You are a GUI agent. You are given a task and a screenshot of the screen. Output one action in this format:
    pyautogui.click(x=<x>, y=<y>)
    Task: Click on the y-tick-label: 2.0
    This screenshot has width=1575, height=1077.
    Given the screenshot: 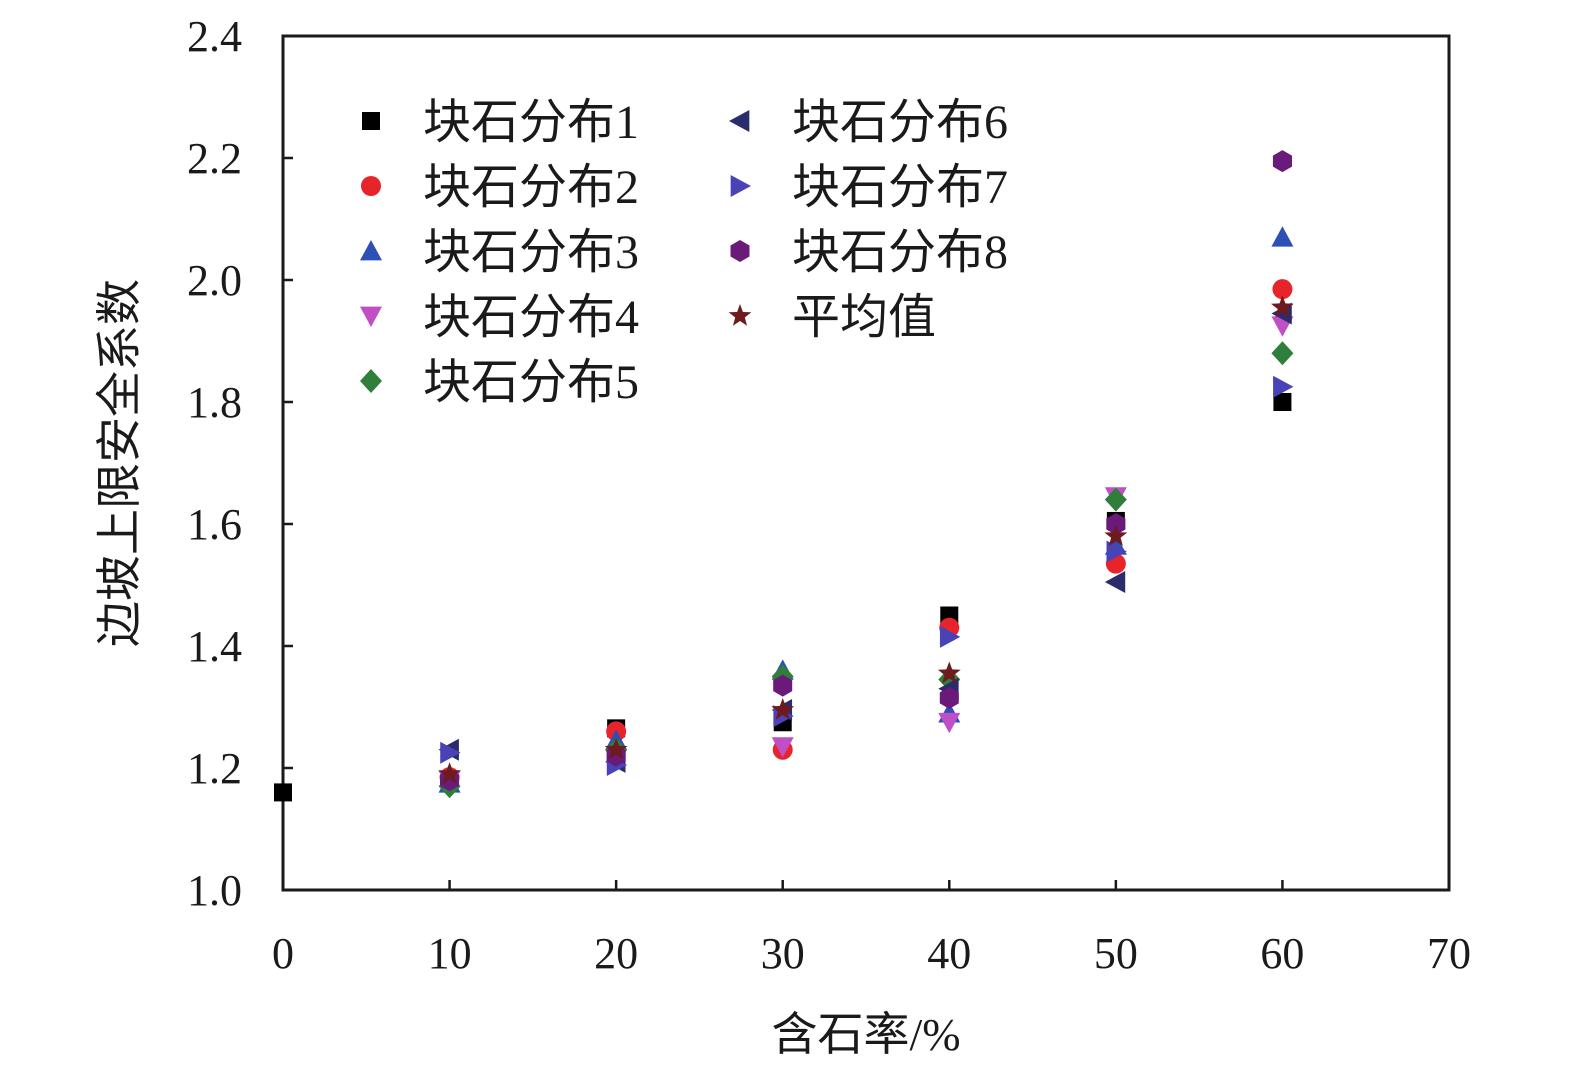 What is the action you would take?
    pyautogui.click(x=214, y=280)
    